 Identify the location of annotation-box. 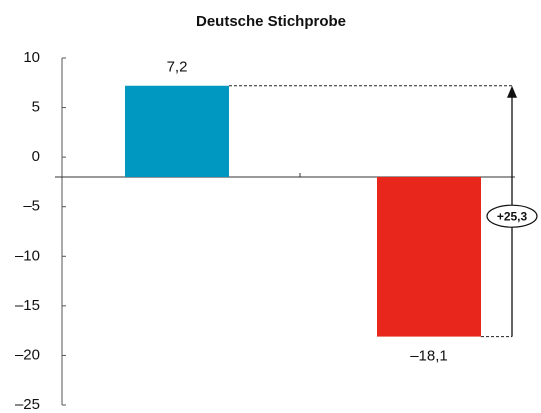
(512, 216).